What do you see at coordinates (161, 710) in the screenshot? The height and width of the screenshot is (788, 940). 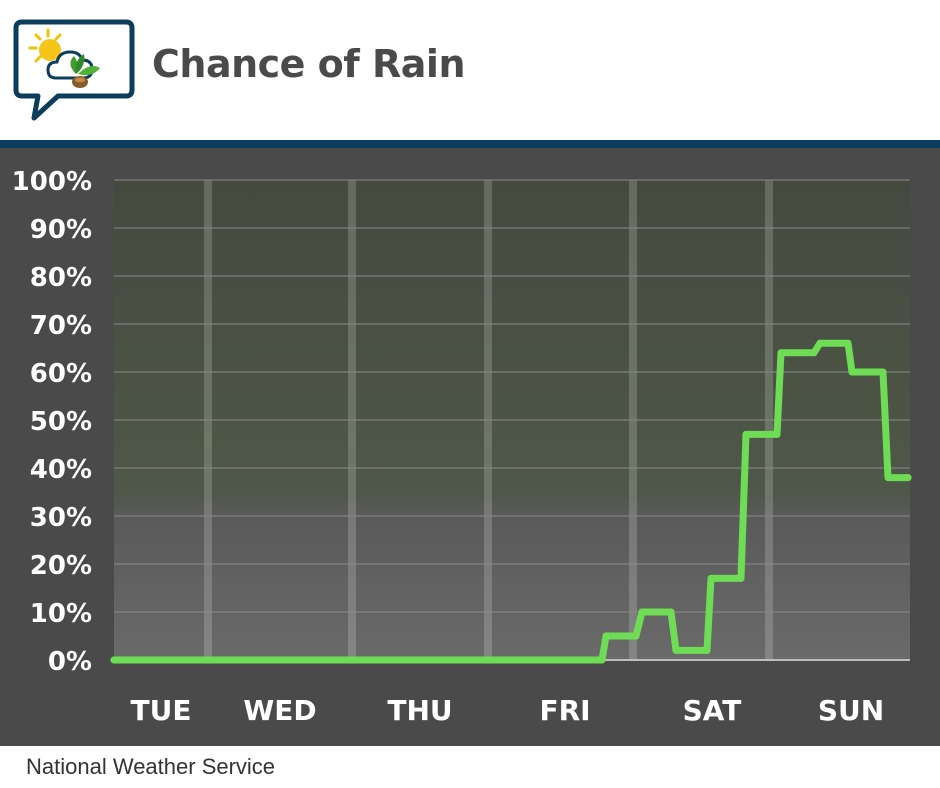 I see `x-tick-label: TUE` at bounding box center [161, 710].